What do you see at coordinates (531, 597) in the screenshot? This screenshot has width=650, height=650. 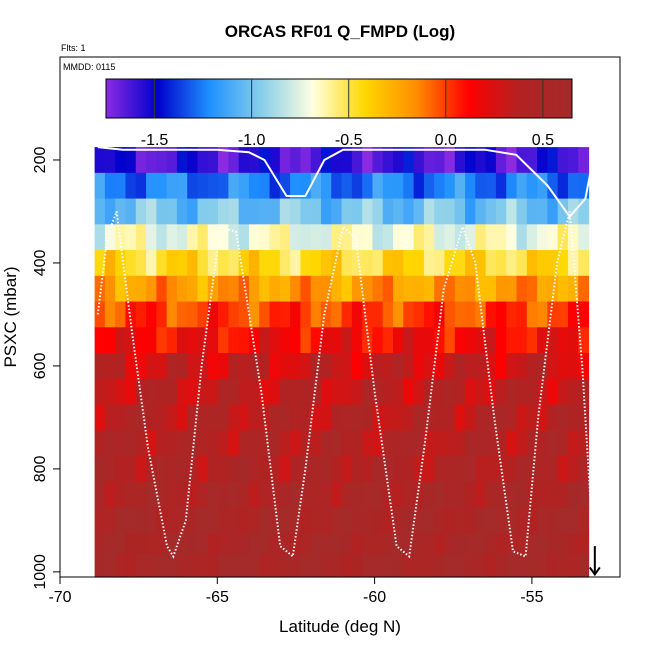 I see `x-tick-label: -55` at bounding box center [531, 597].